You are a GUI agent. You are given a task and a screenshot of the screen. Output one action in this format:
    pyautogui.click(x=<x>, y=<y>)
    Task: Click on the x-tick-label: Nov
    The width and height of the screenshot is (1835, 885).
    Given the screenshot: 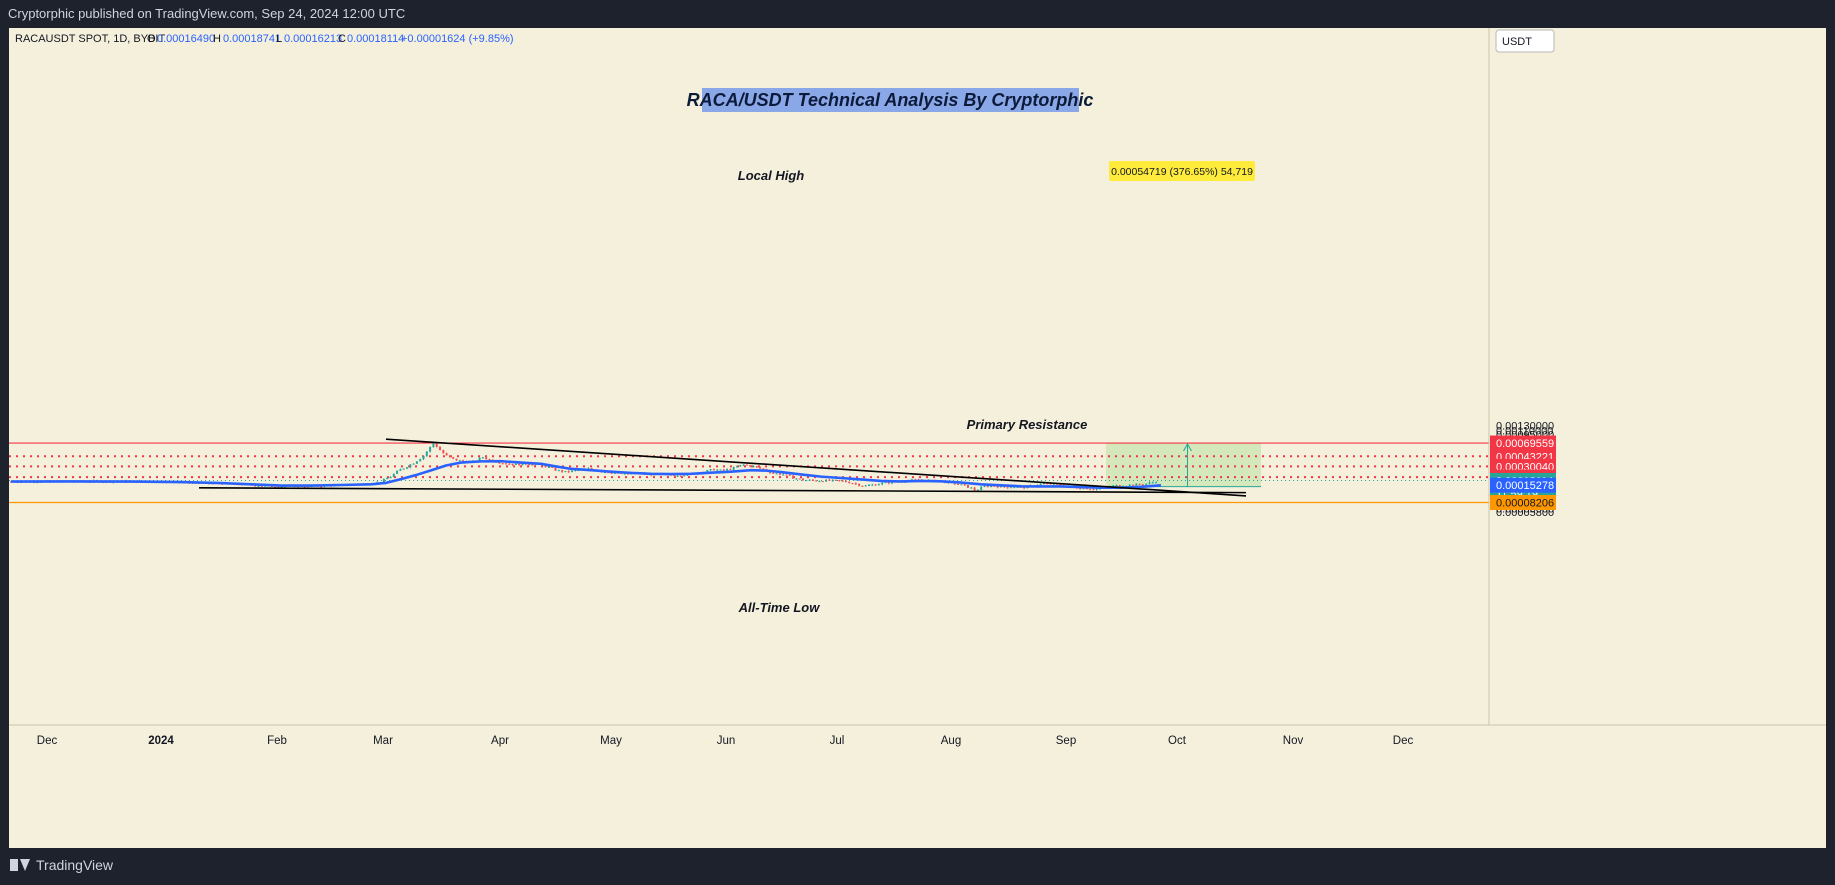 What is the action you would take?
    pyautogui.click(x=1293, y=741)
    